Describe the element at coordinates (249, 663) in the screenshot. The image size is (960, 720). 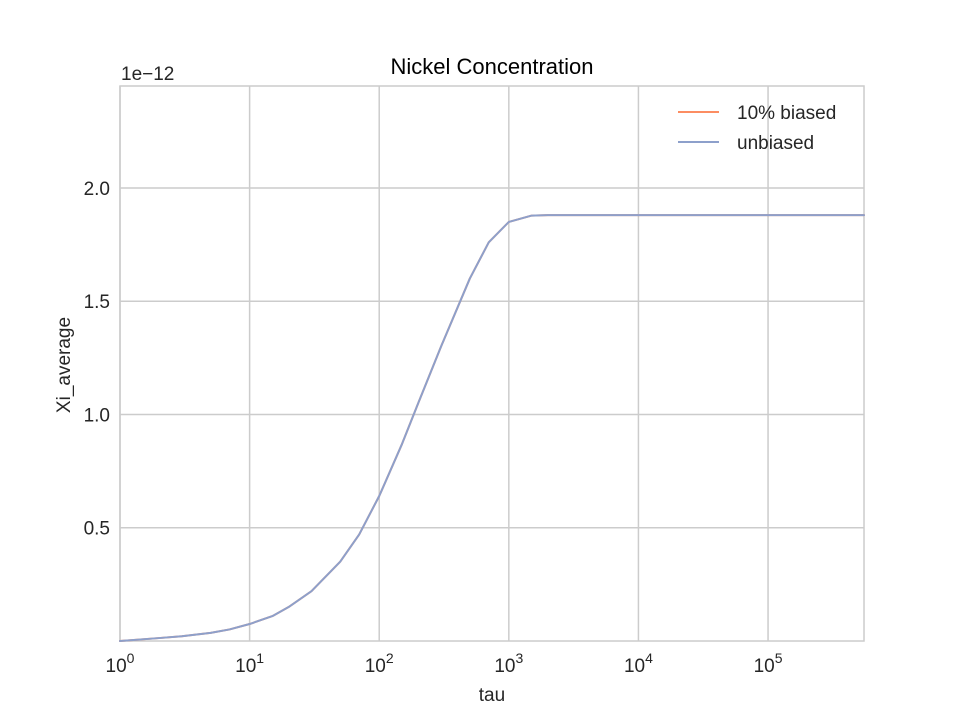
I see `x-tick-label: 10¹` at that location.